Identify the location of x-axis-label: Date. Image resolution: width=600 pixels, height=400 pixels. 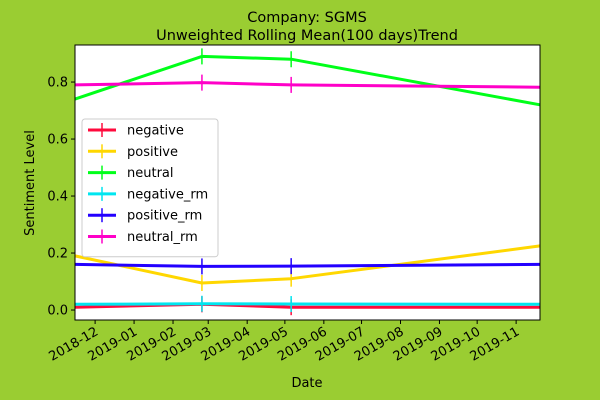
(306, 383).